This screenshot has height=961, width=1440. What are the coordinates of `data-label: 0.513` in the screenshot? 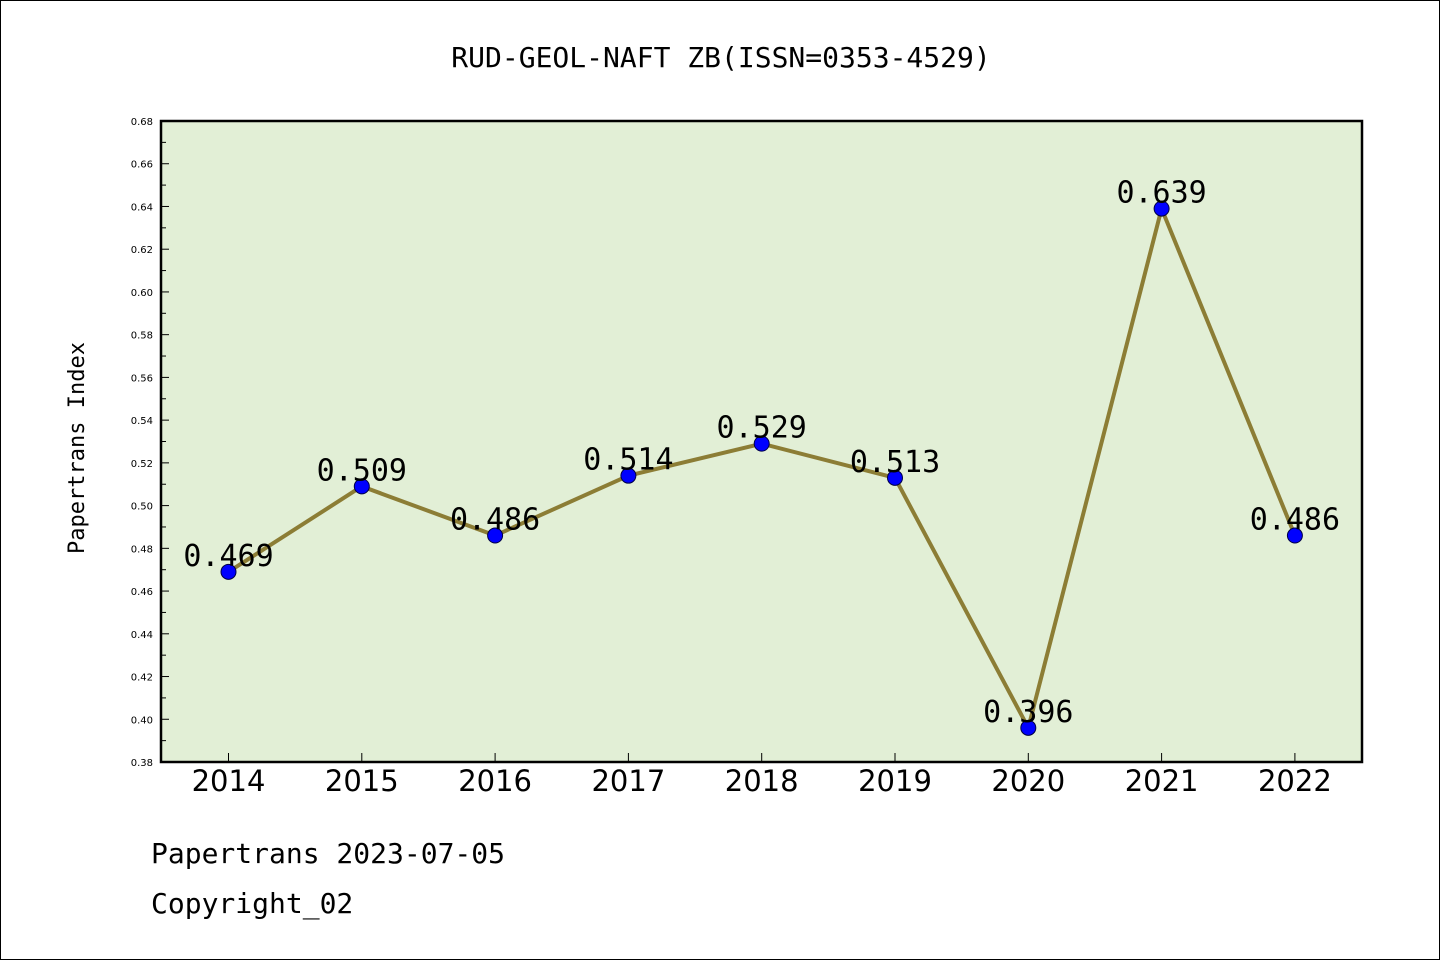 It's located at (895, 462).